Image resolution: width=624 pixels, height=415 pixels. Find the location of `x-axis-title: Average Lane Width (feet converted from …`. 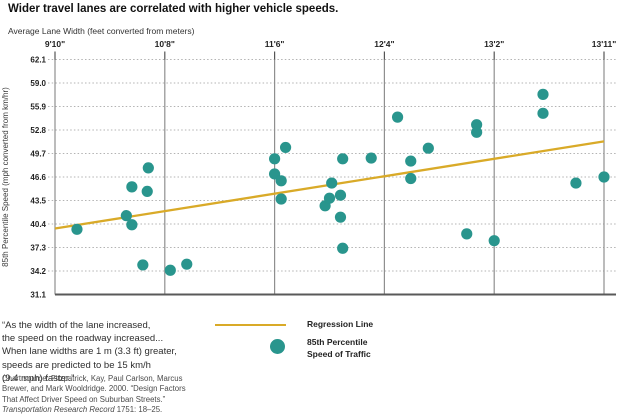

x-axis-title: Average Lane Width (feet converted from … is located at coordinates (101, 31).